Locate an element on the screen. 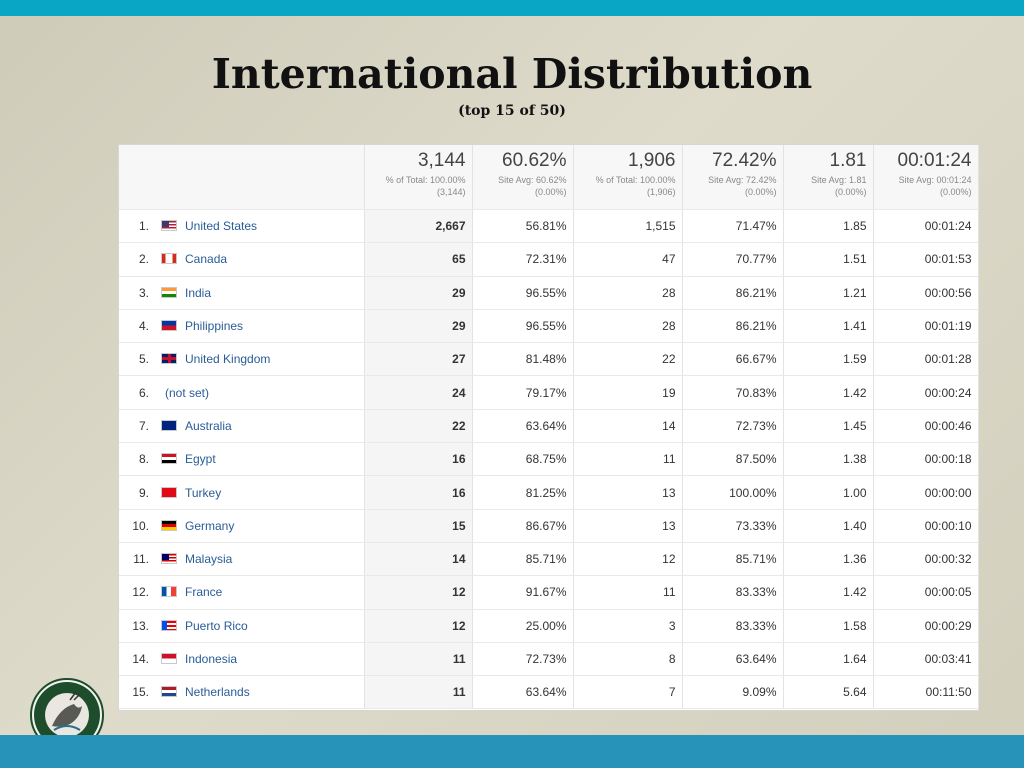  country-cell: 6. (not set) is located at coordinates (242, 392).